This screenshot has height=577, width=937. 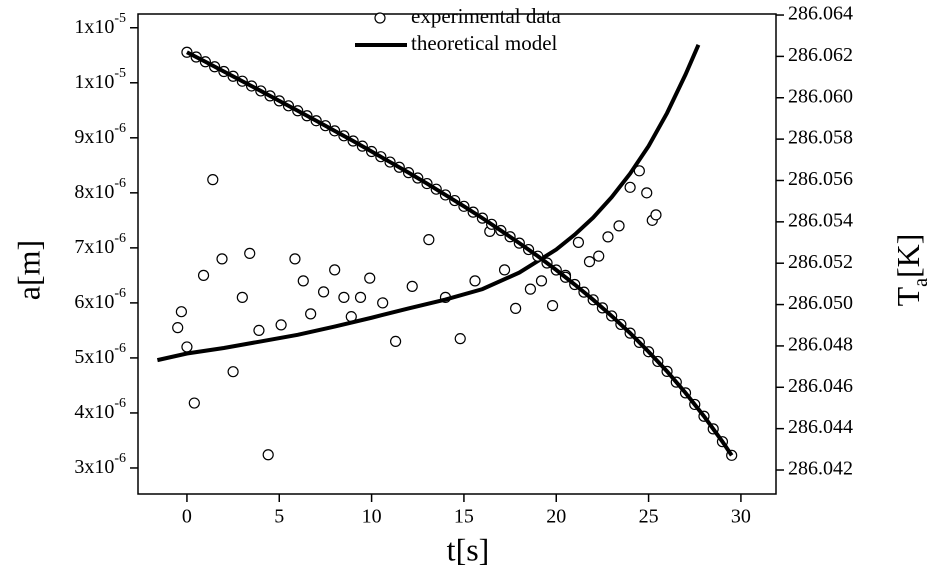 I want to click on y-tick-label: 3x10⁻⁶, so click(x=100, y=464).